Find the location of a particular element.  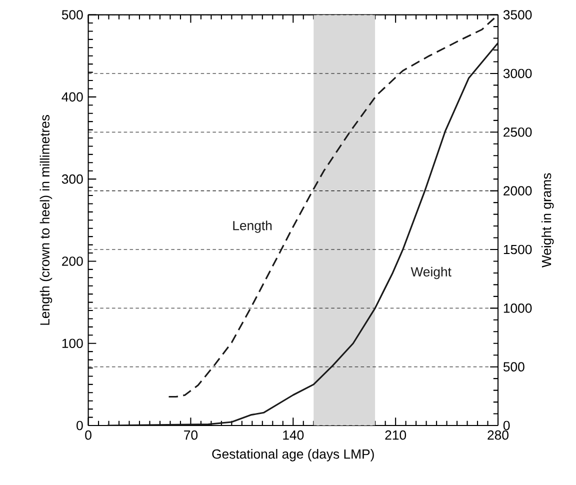

series-label: Length is located at coordinates (252, 226).